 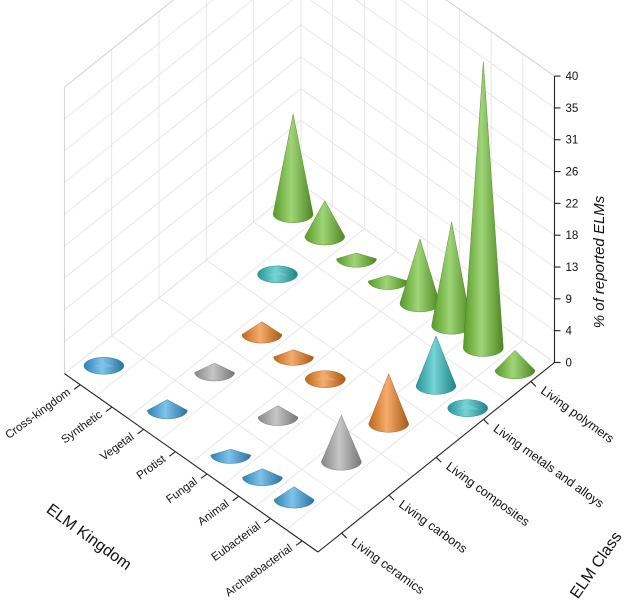 What do you see at coordinates (230, 456) in the screenshot?
I see `cone-fungal-living-ceramics` at bounding box center [230, 456].